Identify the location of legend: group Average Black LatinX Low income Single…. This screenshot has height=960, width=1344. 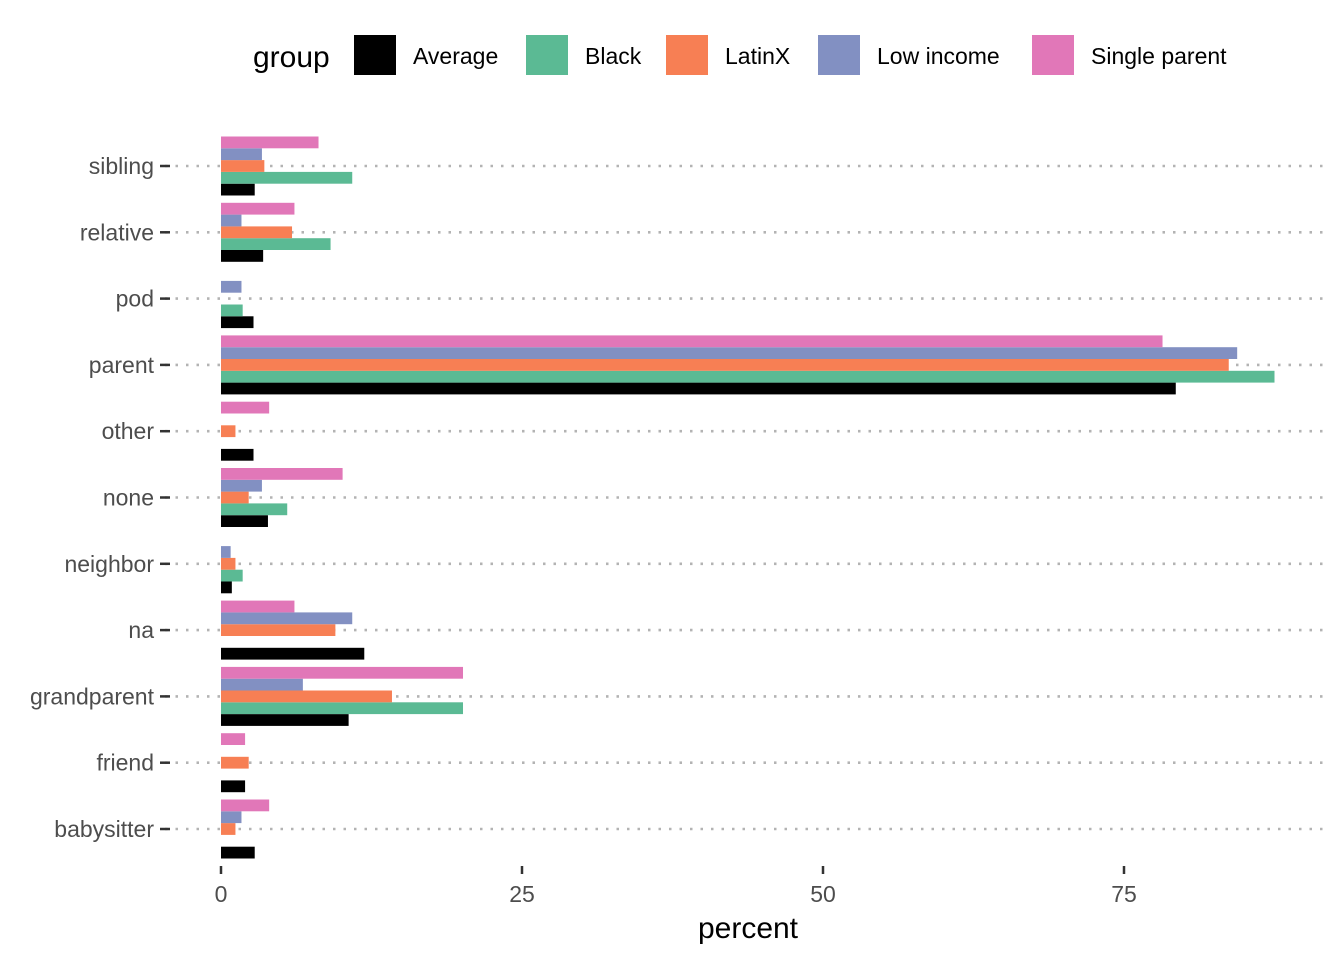
(740, 55).